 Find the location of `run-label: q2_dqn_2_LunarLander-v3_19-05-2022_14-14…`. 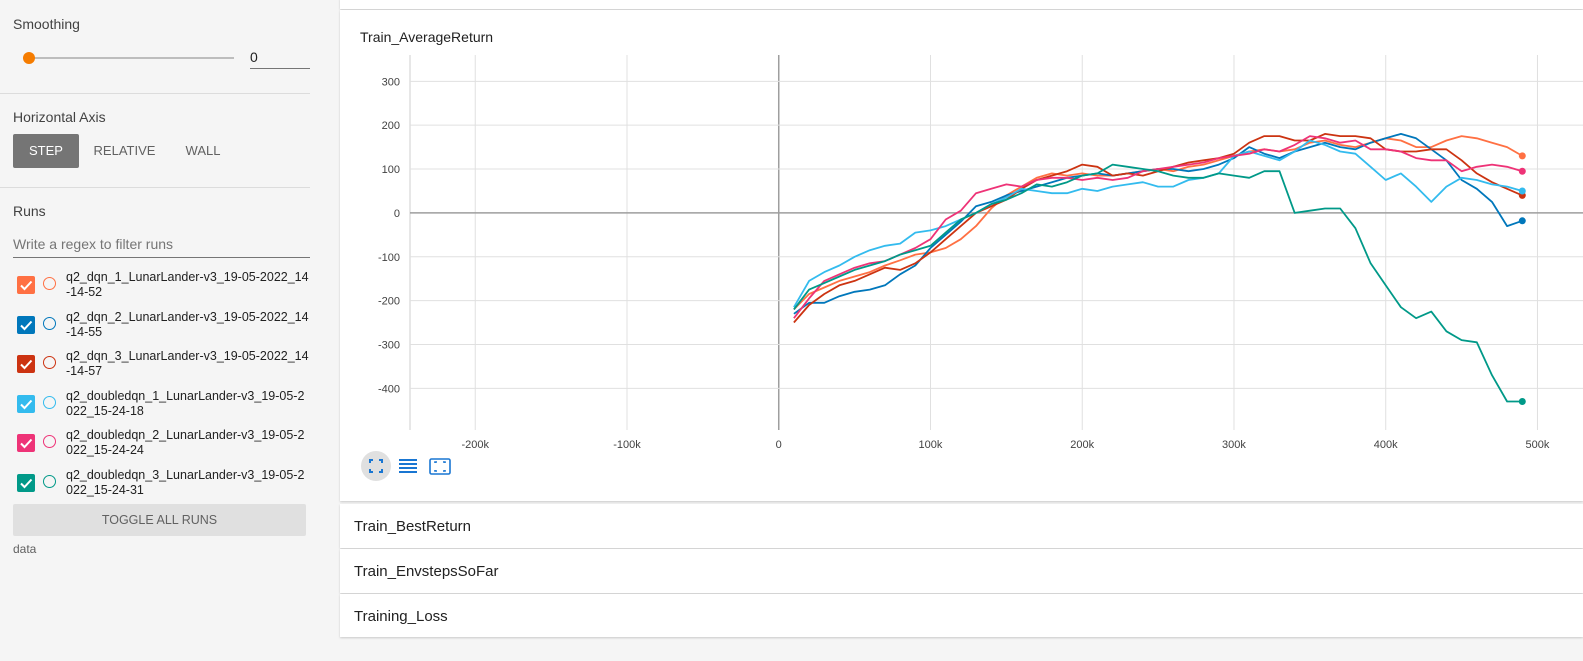

run-label: q2_dqn_2_LunarLander-v3_19-05-2022_14-14… is located at coordinates (187, 324).